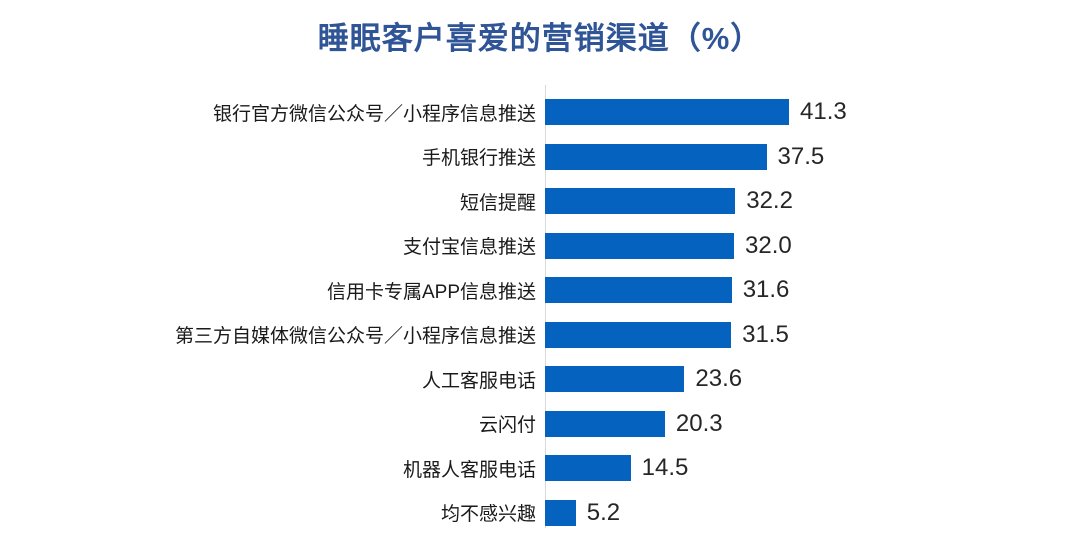 The image size is (1080, 555). What do you see at coordinates (540, 246) in the screenshot?
I see `chart-row: 支付宝信息推送 32.0` at bounding box center [540, 246].